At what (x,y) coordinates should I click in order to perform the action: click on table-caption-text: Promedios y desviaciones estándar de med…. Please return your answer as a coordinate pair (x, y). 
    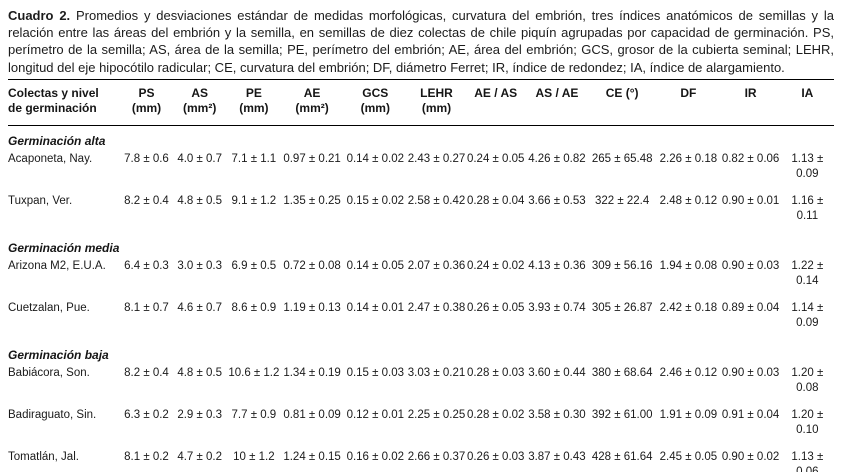
    Looking at the image, I should click on (421, 41).